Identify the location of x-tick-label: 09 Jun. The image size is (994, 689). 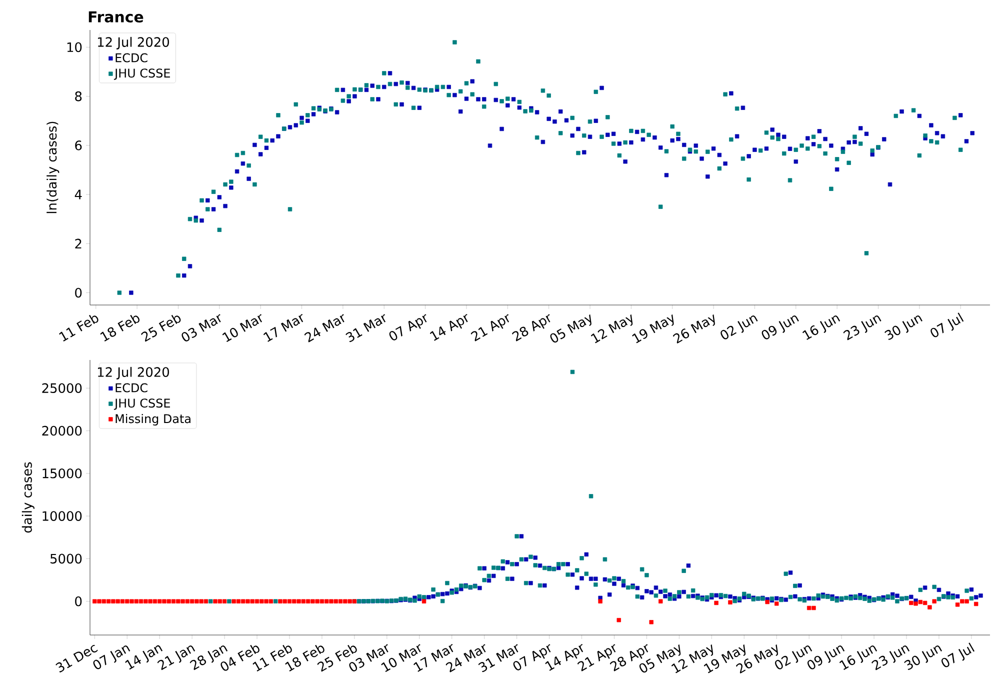
(780, 327).